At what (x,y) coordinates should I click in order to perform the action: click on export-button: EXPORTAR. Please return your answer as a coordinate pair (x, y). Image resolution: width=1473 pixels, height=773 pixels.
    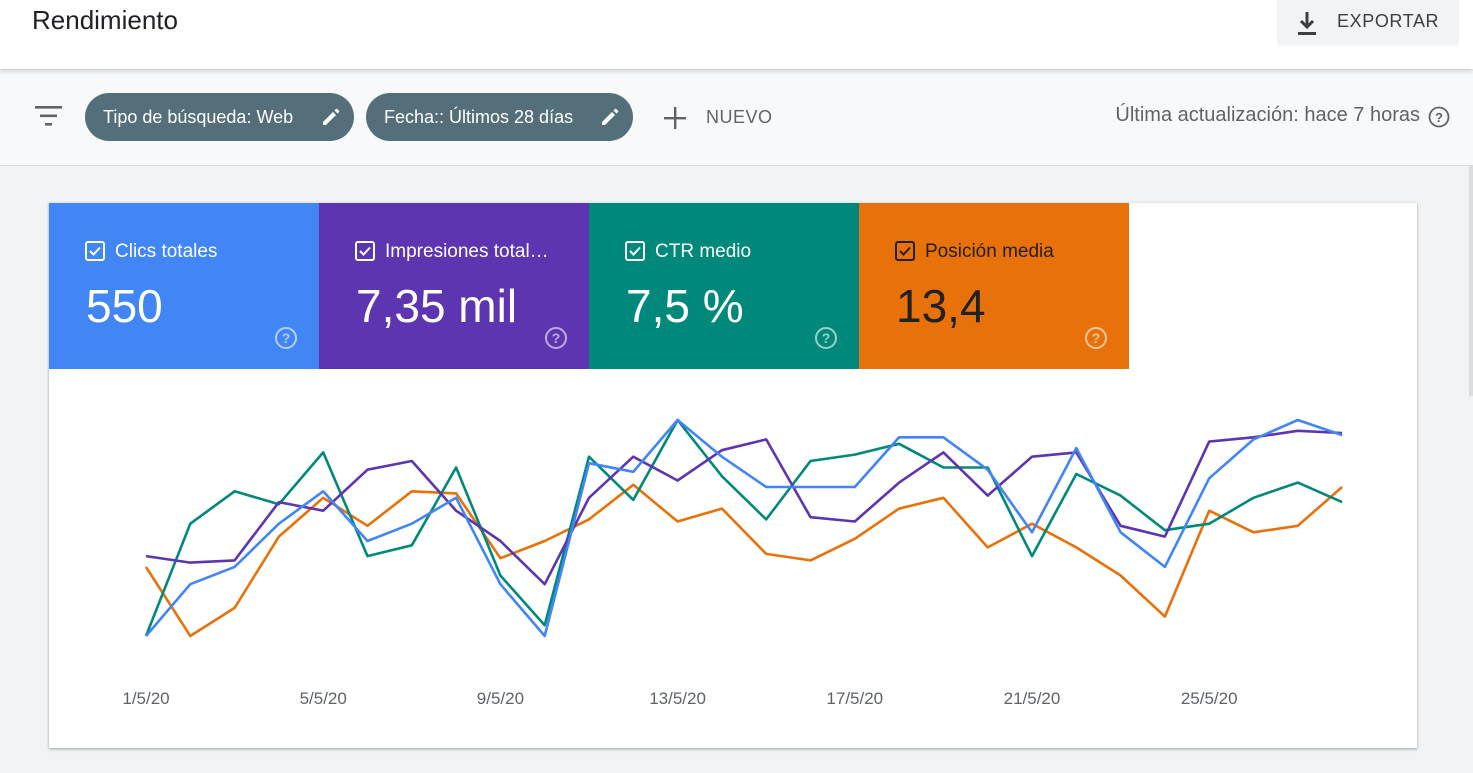
    Looking at the image, I should click on (1368, 23).